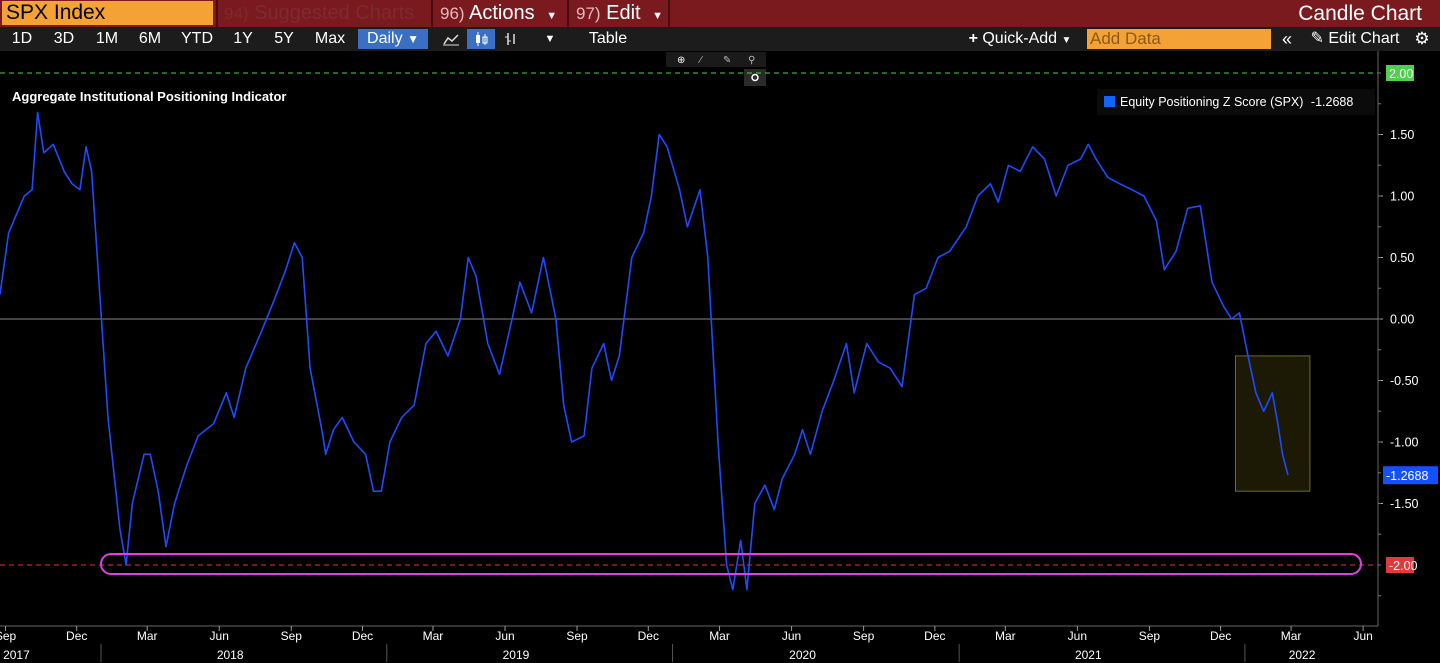 The image size is (1440, 663). What do you see at coordinates (716, 59) in the screenshot?
I see `drawing-tools-bar` at bounding box center [716, 59].